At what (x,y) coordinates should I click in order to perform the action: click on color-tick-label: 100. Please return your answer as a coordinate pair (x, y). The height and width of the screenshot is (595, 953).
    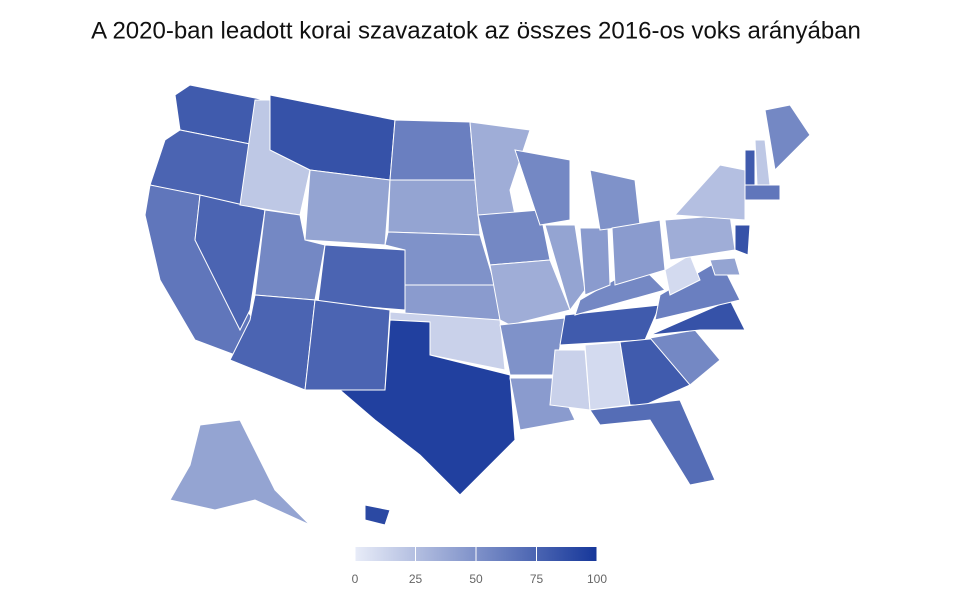
    Looking at the image, I should click on (597, 579).